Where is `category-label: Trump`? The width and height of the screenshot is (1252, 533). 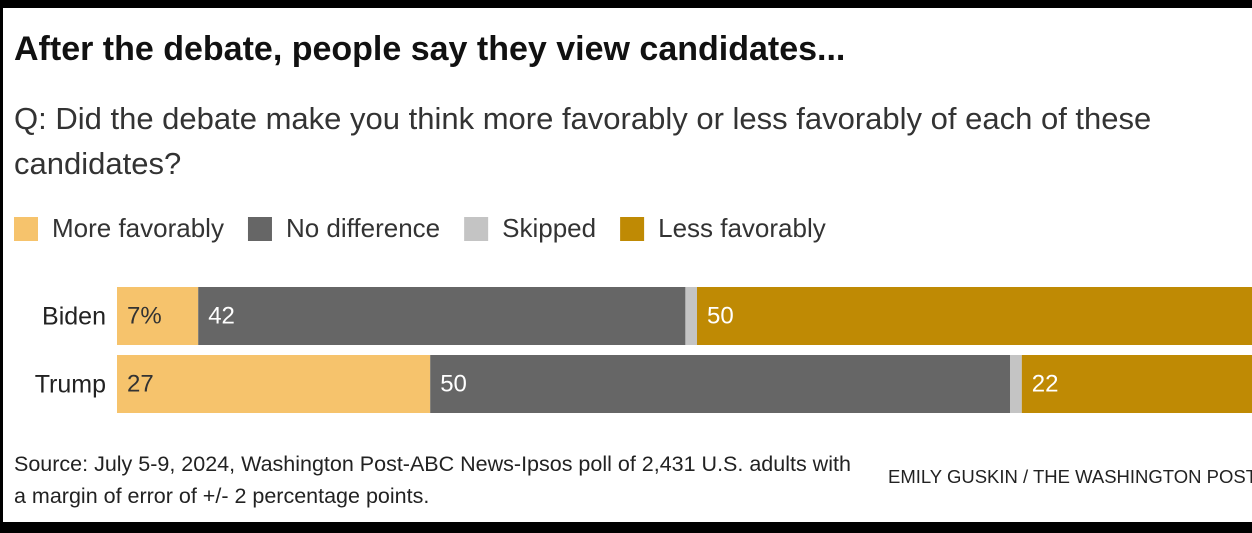
category-label: Trump is located at coordinates (70, 385).